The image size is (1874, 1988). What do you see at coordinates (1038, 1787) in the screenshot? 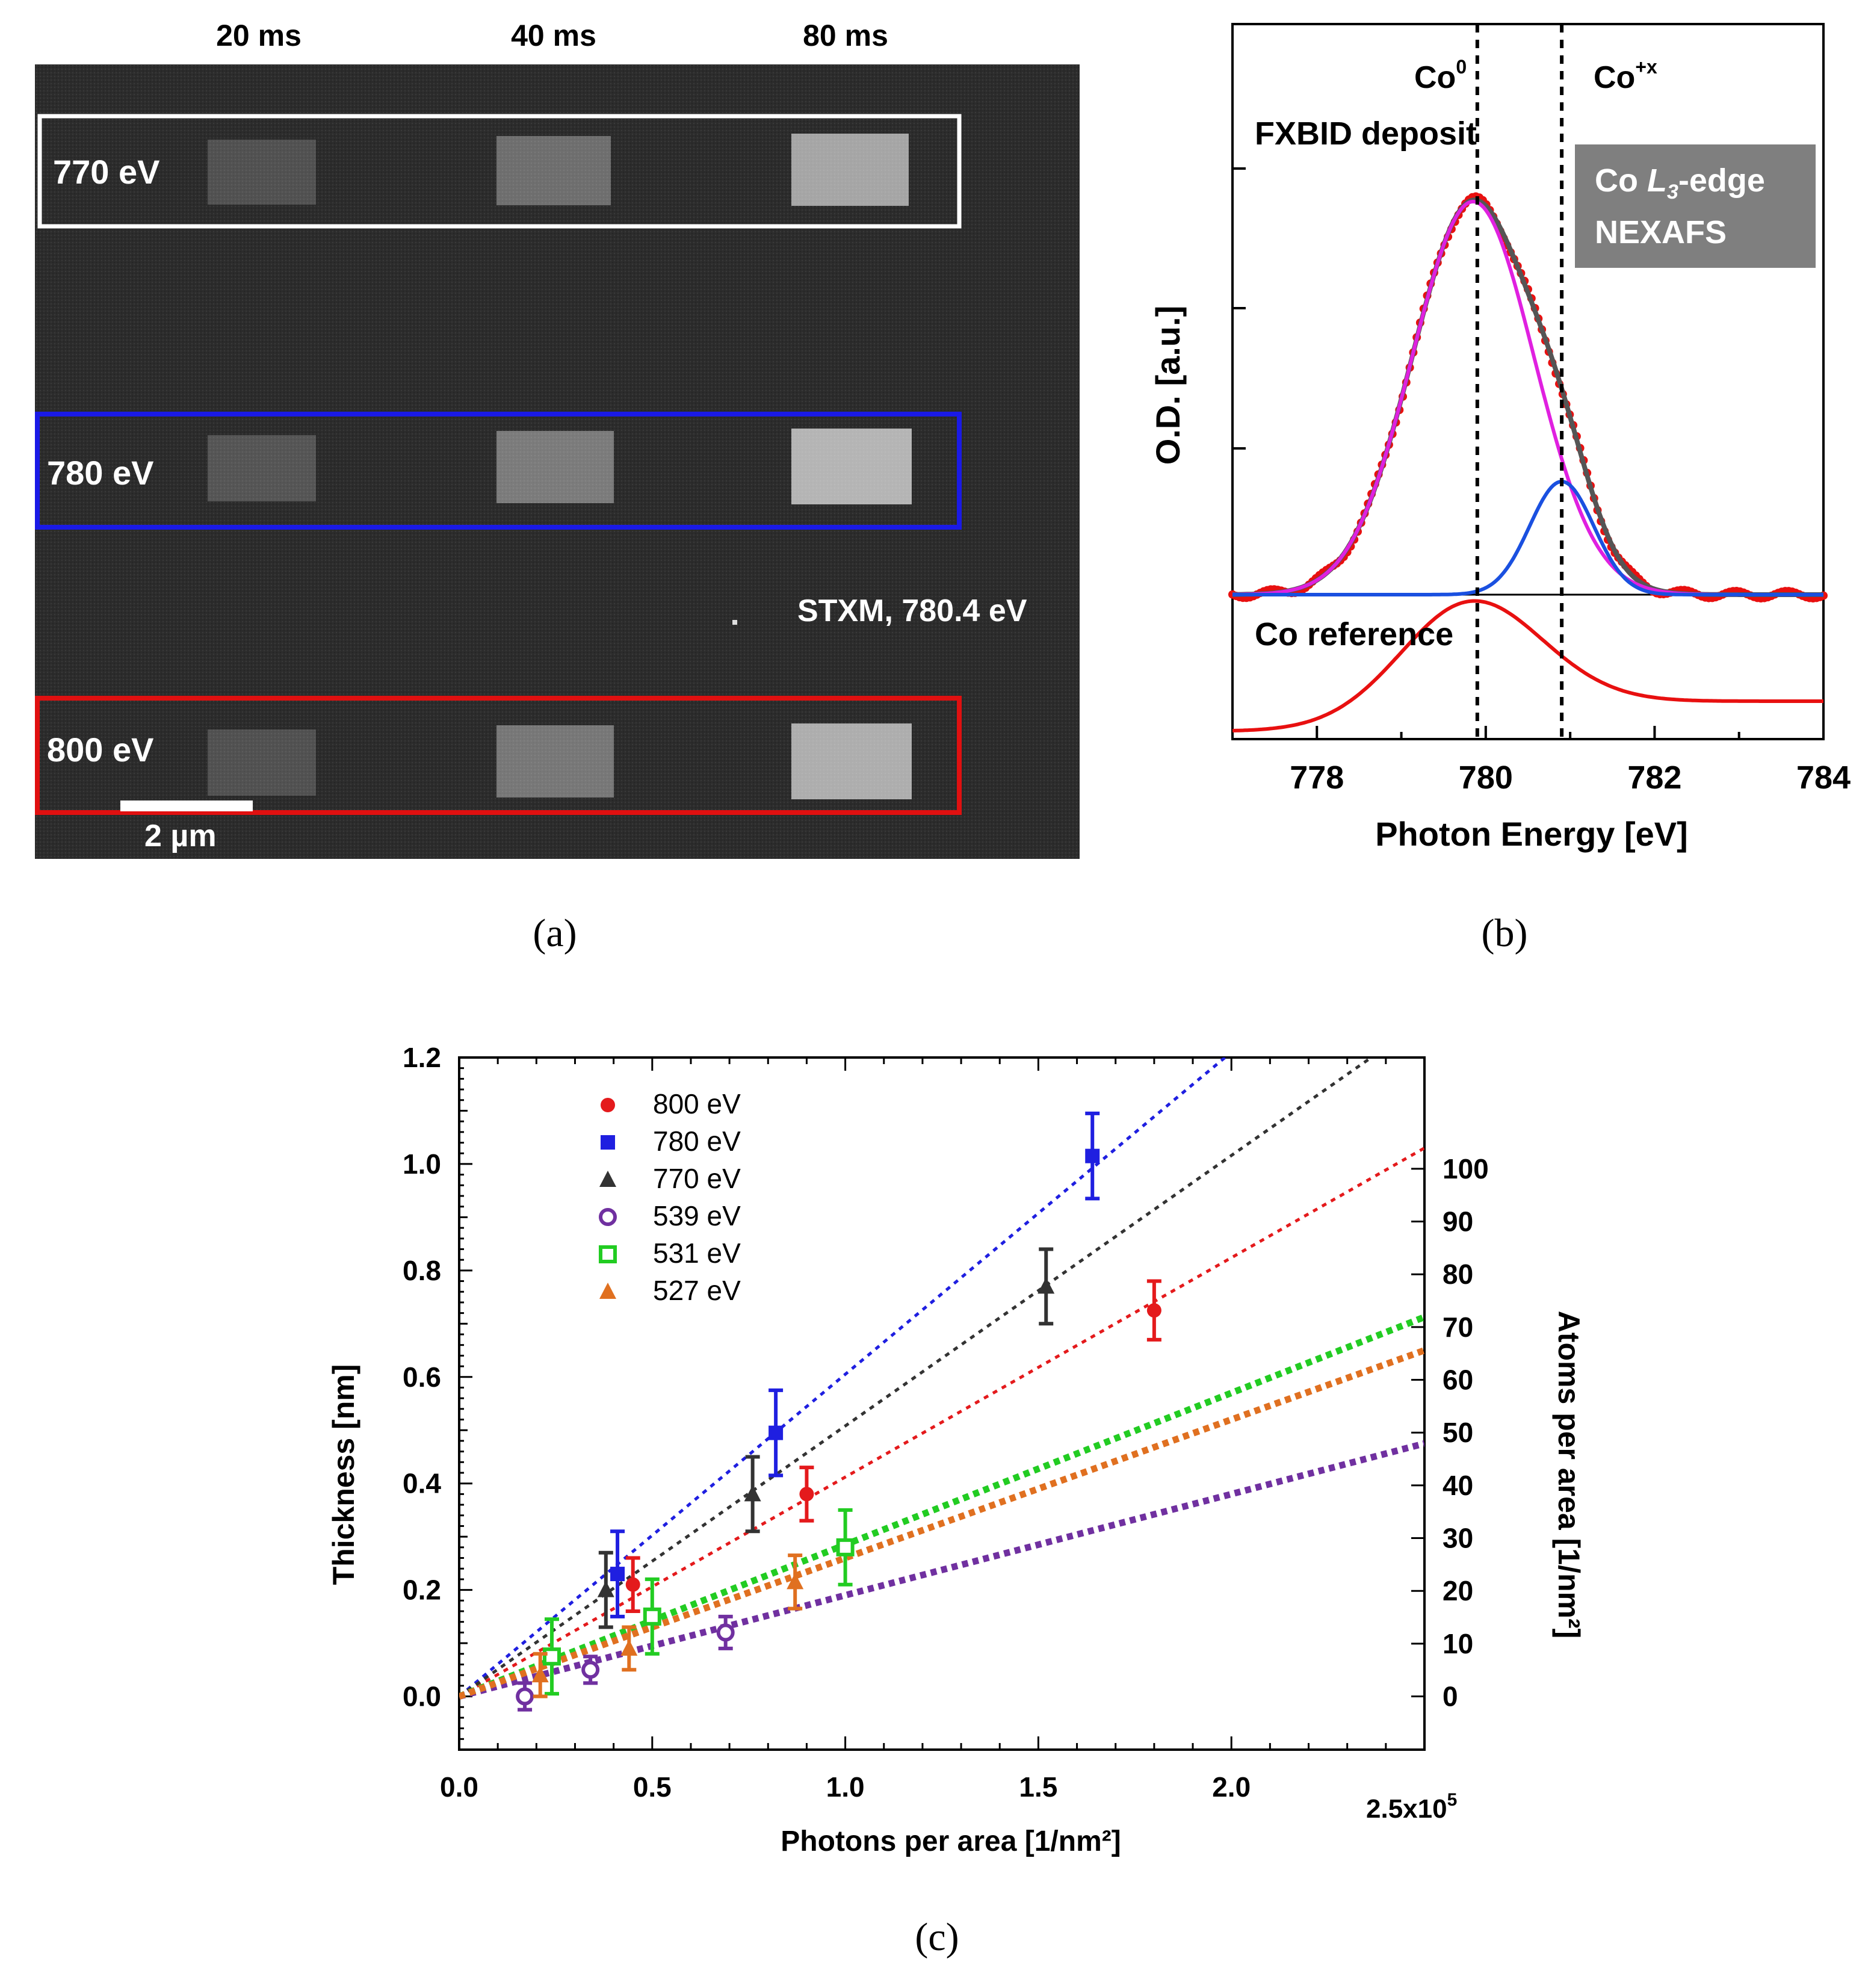
I see `x-tick-label: 1.5` at bounding box center [1038, 1787].